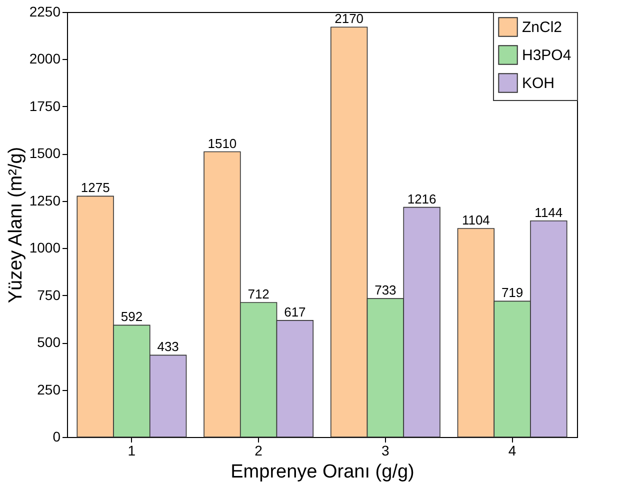 This screenshot has height=504, width=640. What do you see at coordinates (222, 143) in the screenshot?
I see `data-label: 1510` at bounding box center [222, 143].